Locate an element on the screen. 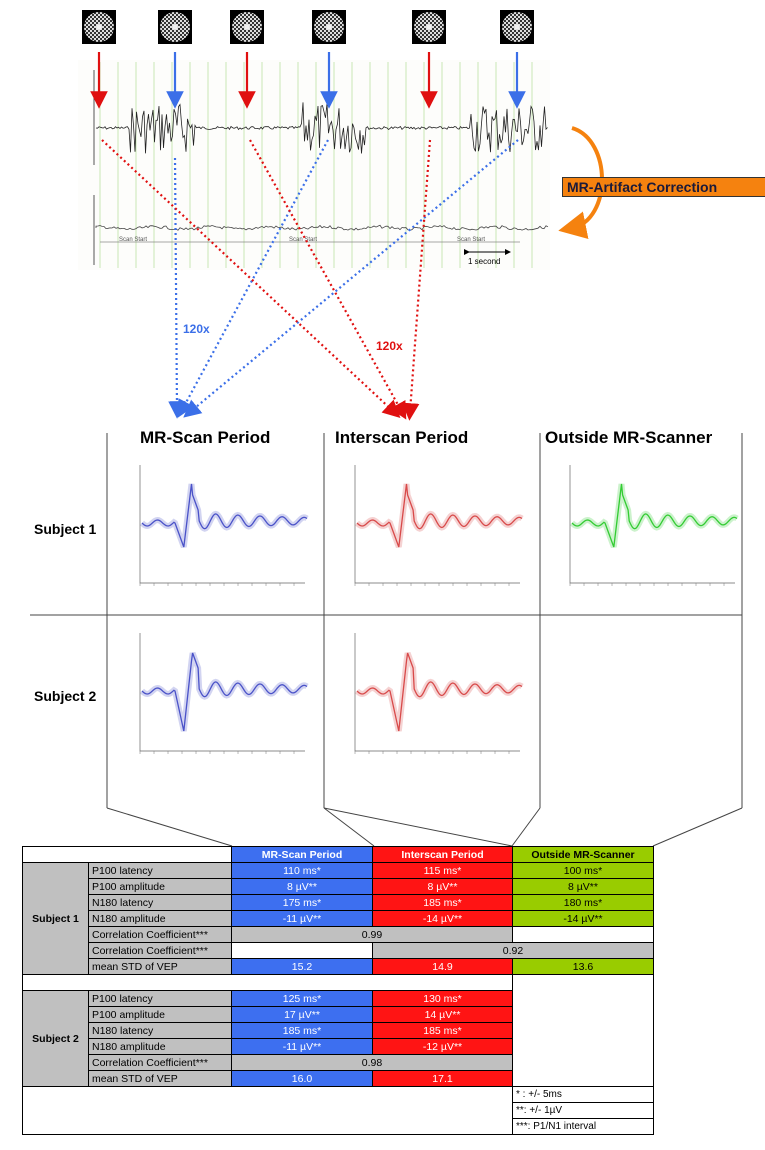 The height and width of the screenshot is (1150, 765). legend-note: * : +/- 5ms is located at coordinates (583, 1094).